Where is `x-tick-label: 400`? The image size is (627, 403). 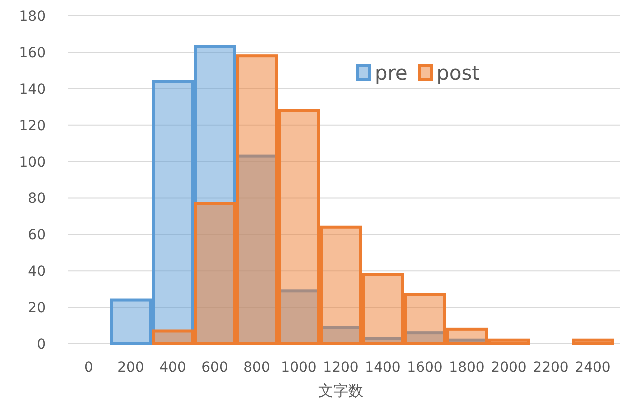 x-tick-label: 400 is located at coordinates (173, 368).